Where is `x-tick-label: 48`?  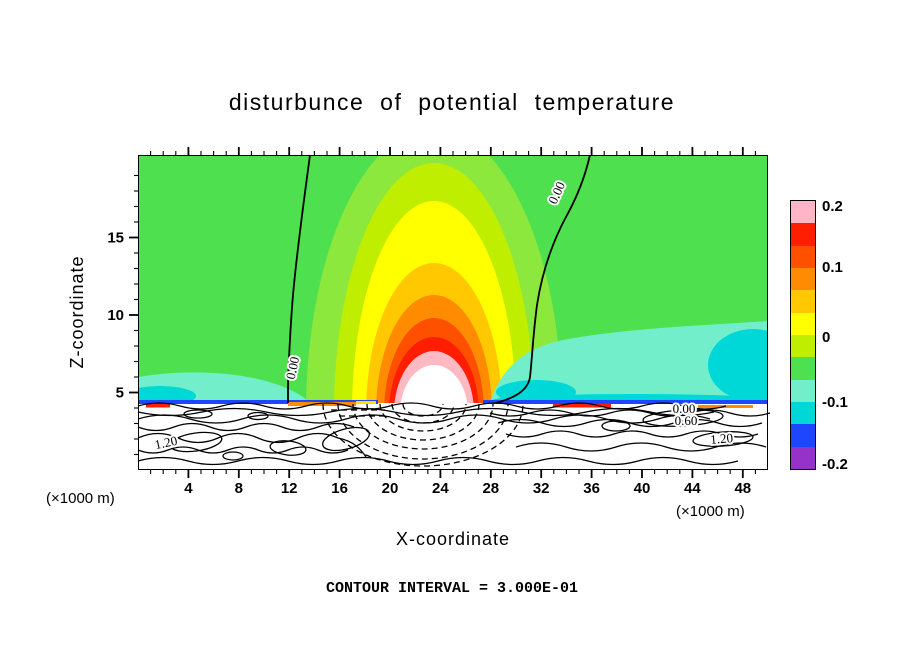 x-tick-label: 48 is located at coordinates (742, 488).